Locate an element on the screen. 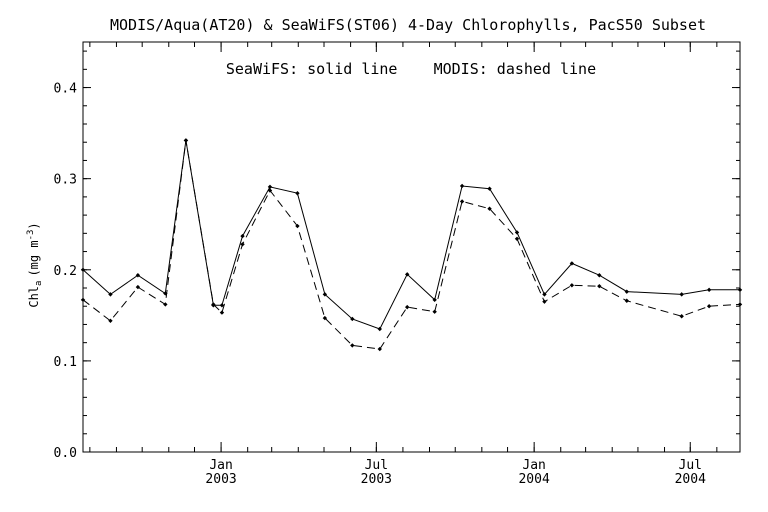  y-axis-label-units: (mg m is located at coordinates (34, 258).